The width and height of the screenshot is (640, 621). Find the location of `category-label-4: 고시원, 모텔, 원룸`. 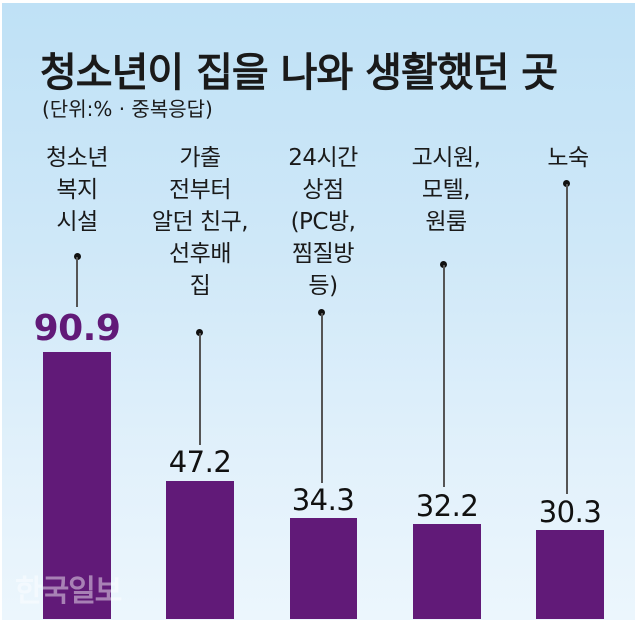

category-label-4: 고시원, 모텔, 원룸 is located at coordinates (446, 190).